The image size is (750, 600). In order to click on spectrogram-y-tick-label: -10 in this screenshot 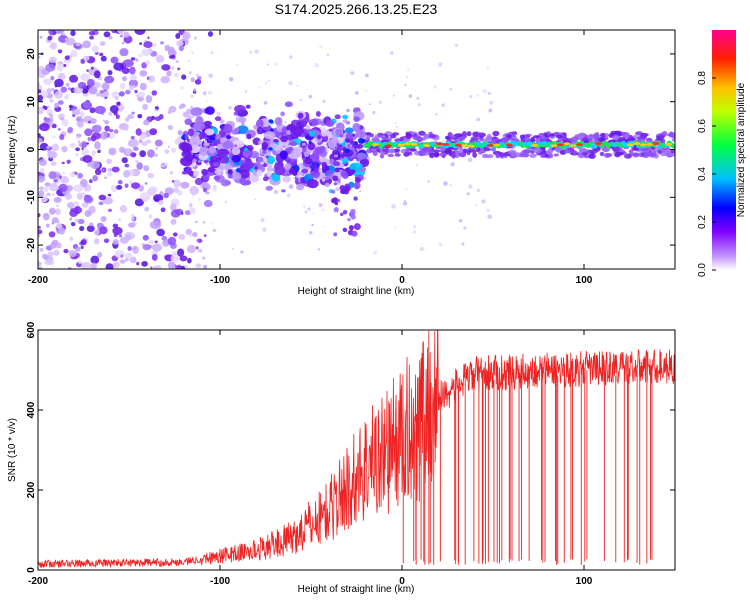, I will do `click(31, 197)`.